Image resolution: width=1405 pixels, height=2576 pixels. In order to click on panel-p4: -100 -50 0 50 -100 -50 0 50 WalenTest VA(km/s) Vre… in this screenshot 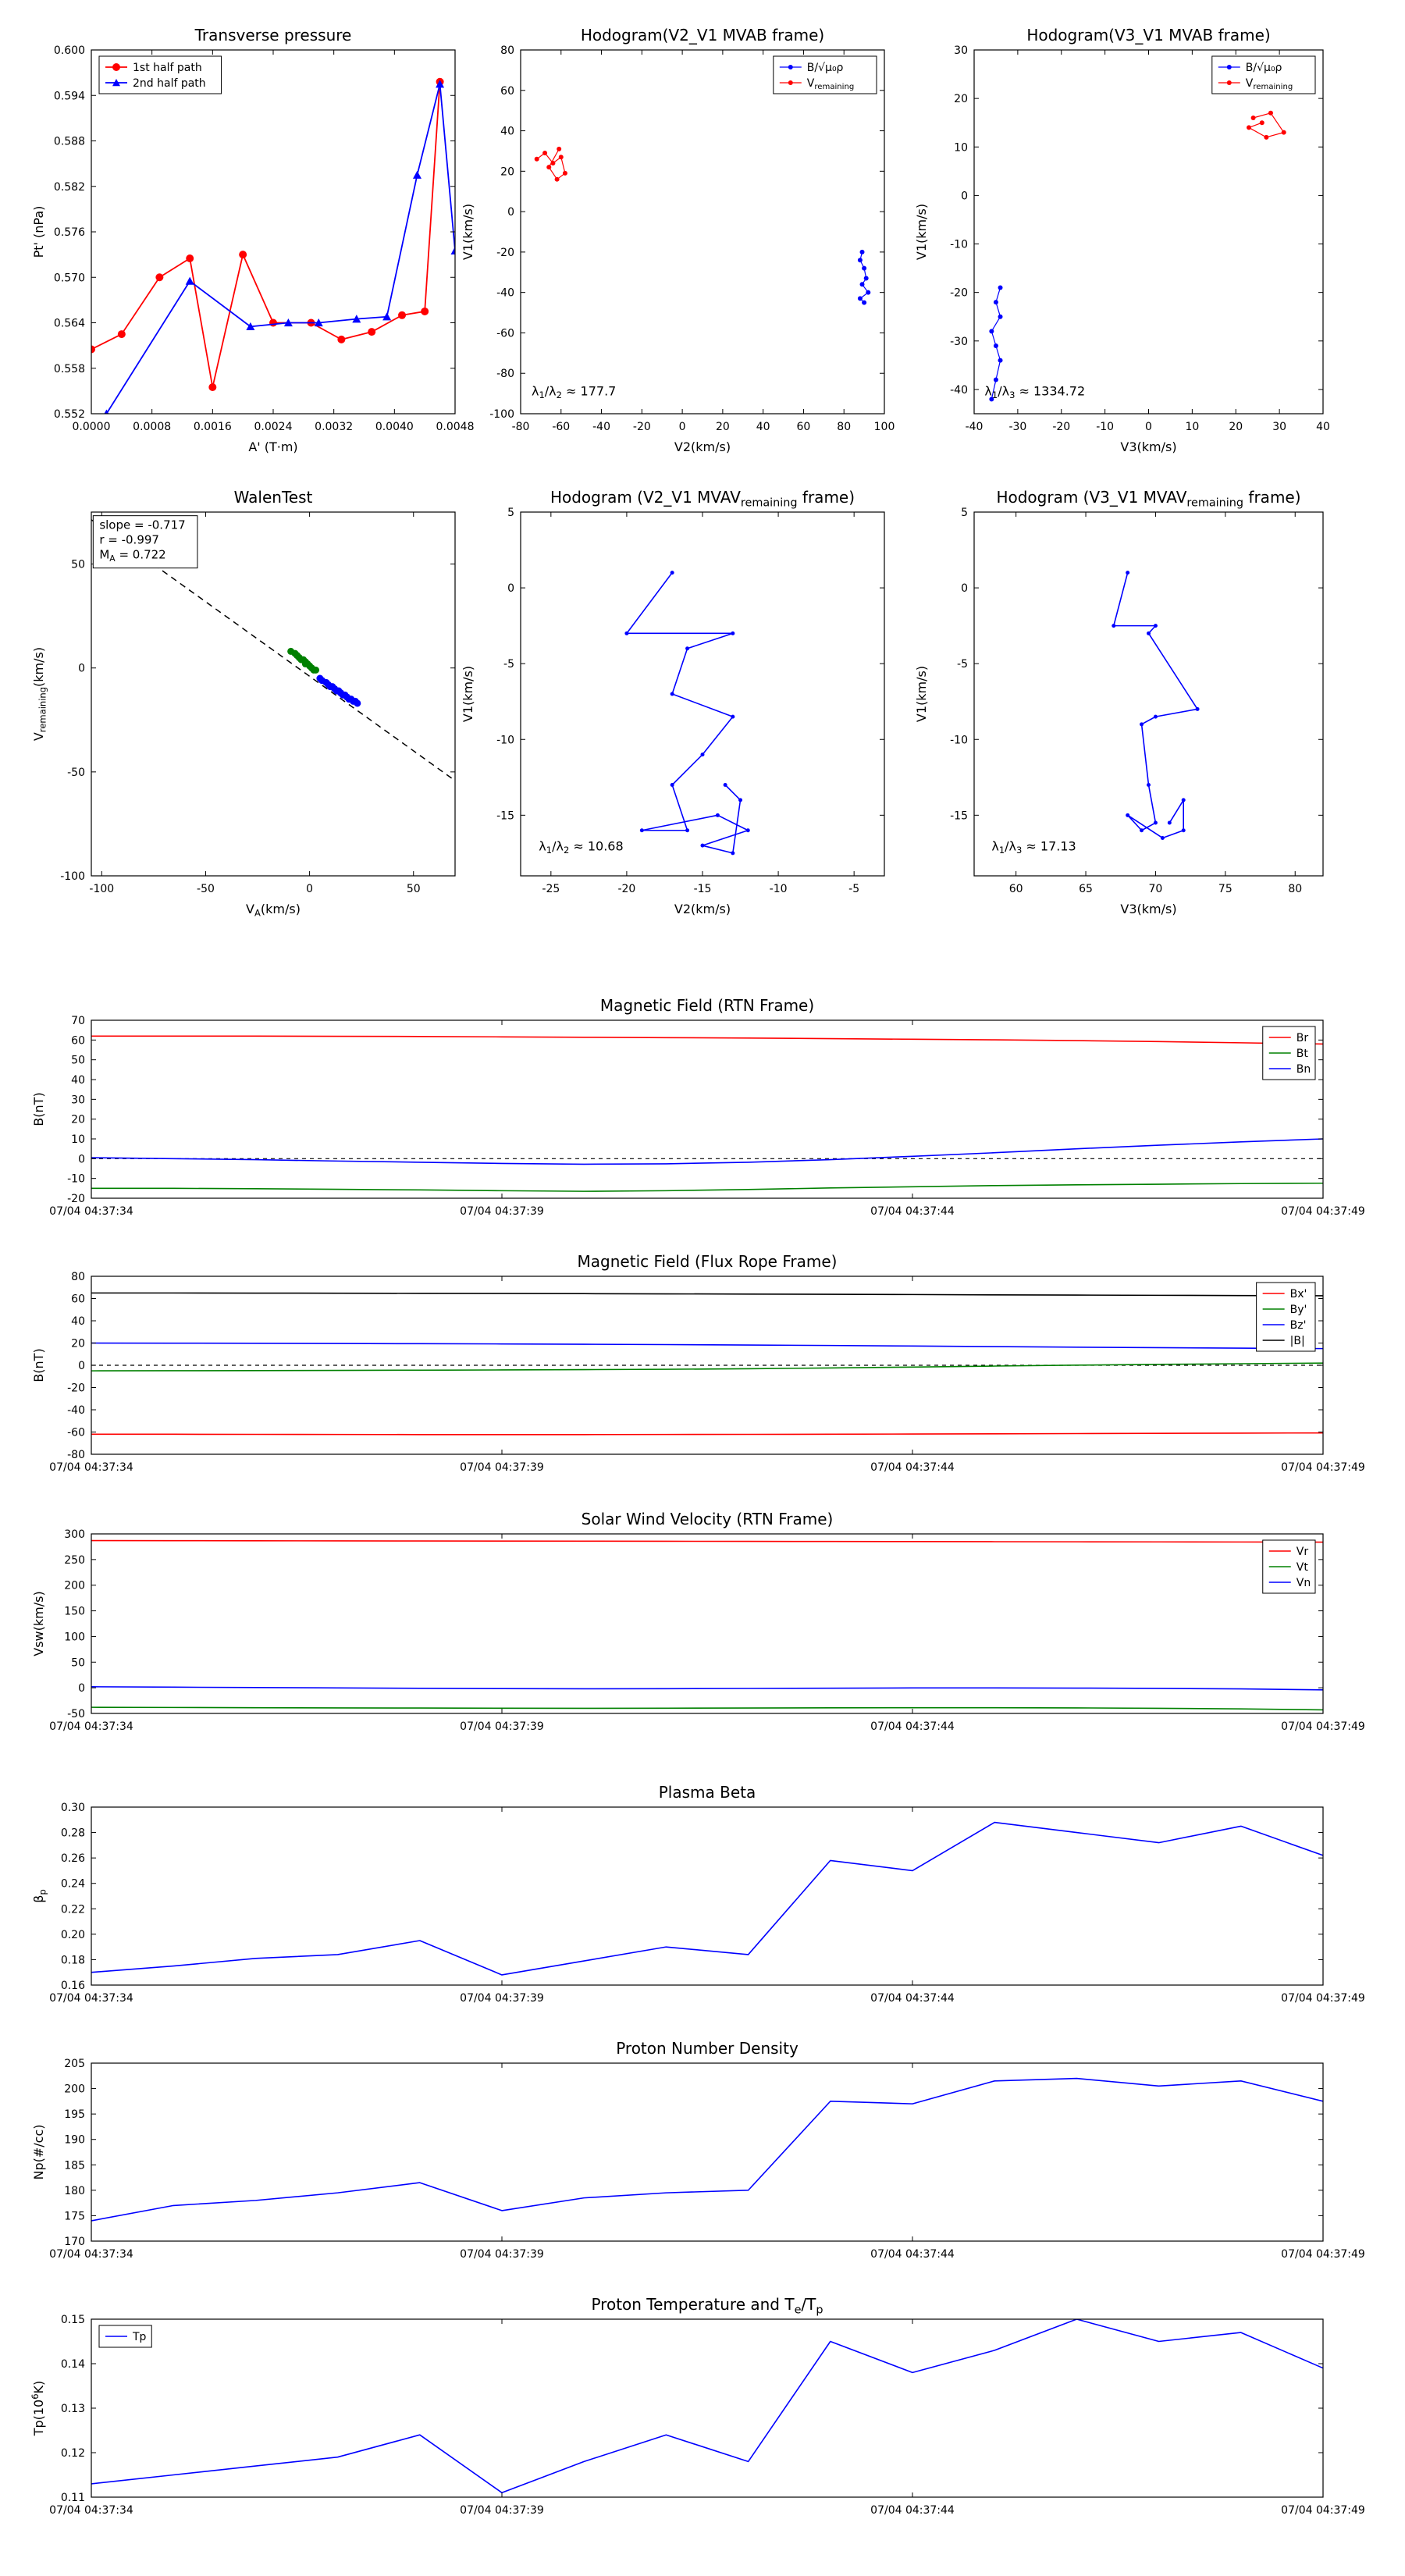, I will do `click(243, 703)`.